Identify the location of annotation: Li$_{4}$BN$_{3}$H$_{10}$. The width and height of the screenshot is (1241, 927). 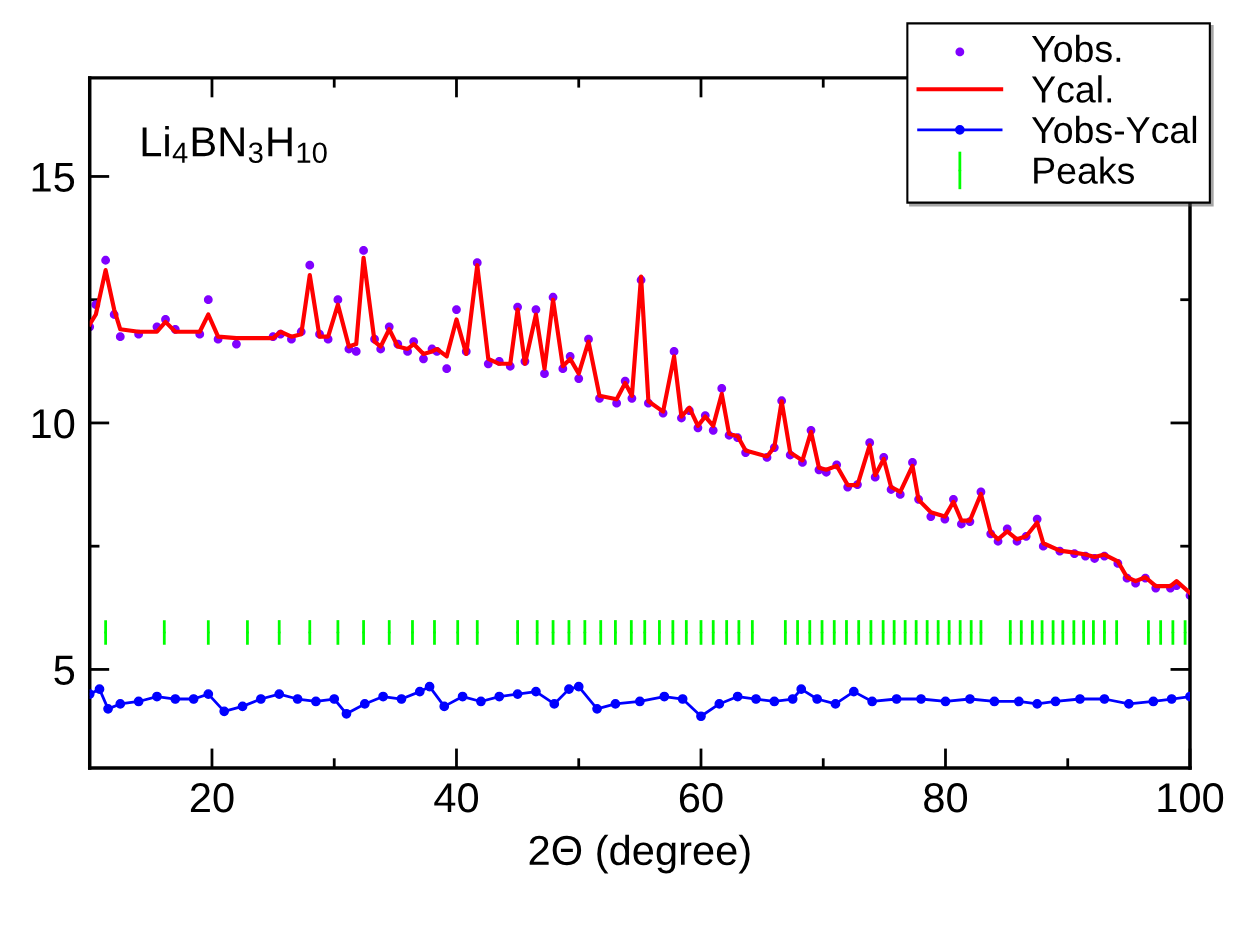
(234, 144).